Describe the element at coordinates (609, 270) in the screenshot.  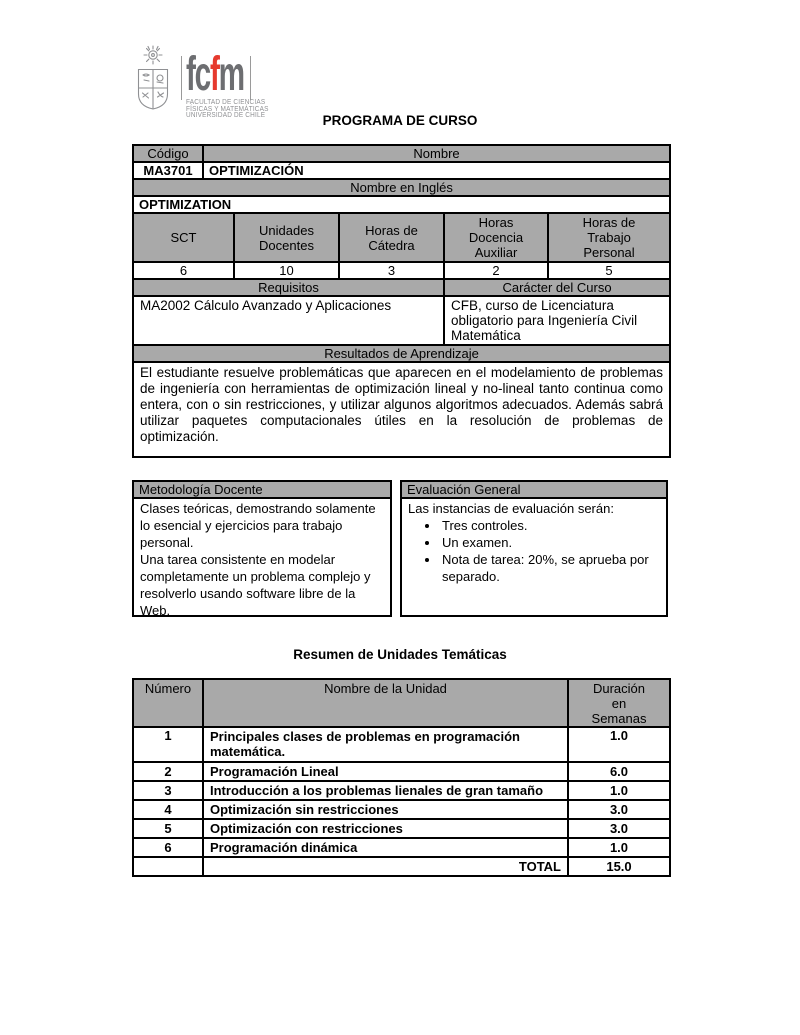
I see `horas-trabajo-value: 5` at that location.